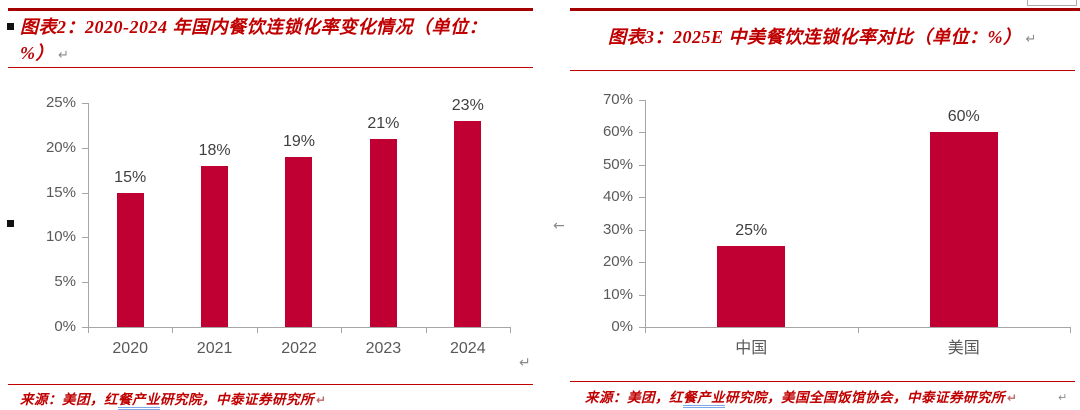  Describe the element at coordinates (214, 150) in the screenshot. I see `bar-value-label: 18%` at that location.